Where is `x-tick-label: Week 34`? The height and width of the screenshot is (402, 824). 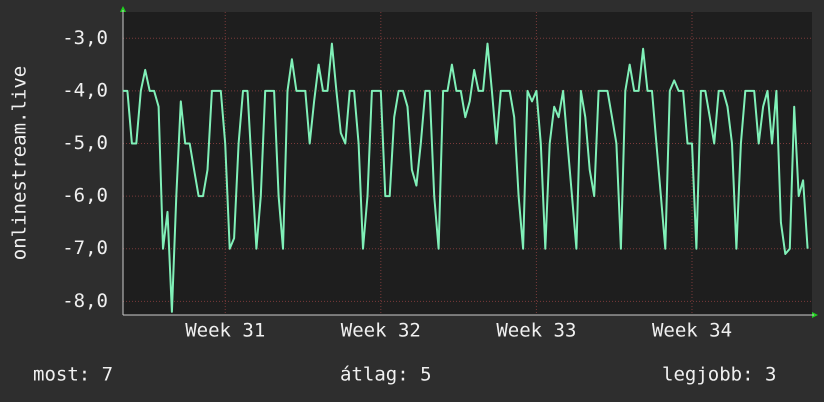
x-tick-label: Week 34 is located at coordinates (692, 331).